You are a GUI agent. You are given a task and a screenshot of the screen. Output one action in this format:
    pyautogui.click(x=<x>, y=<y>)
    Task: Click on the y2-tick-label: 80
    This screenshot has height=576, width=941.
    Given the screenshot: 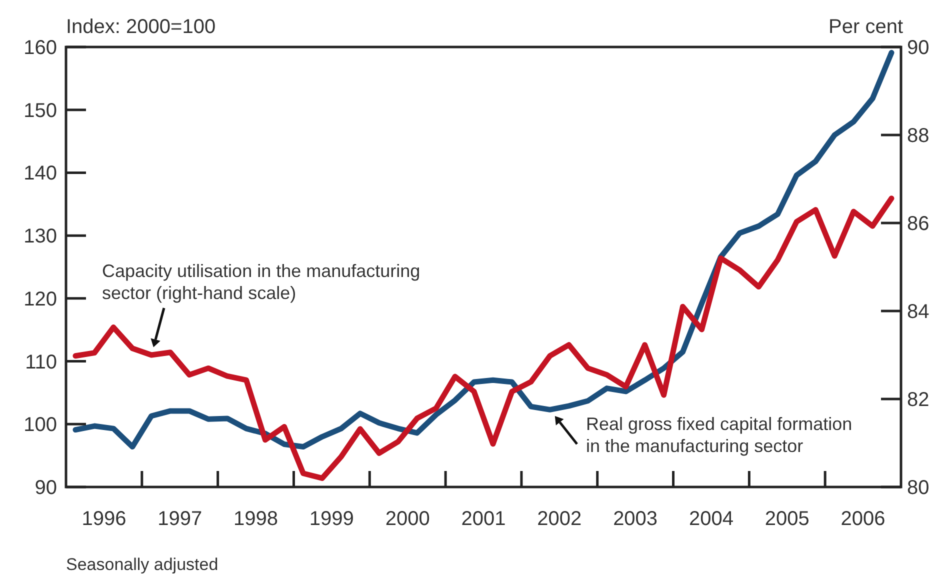 What is the action you would take?
    pyautogui.click(x=918, y=488)
    